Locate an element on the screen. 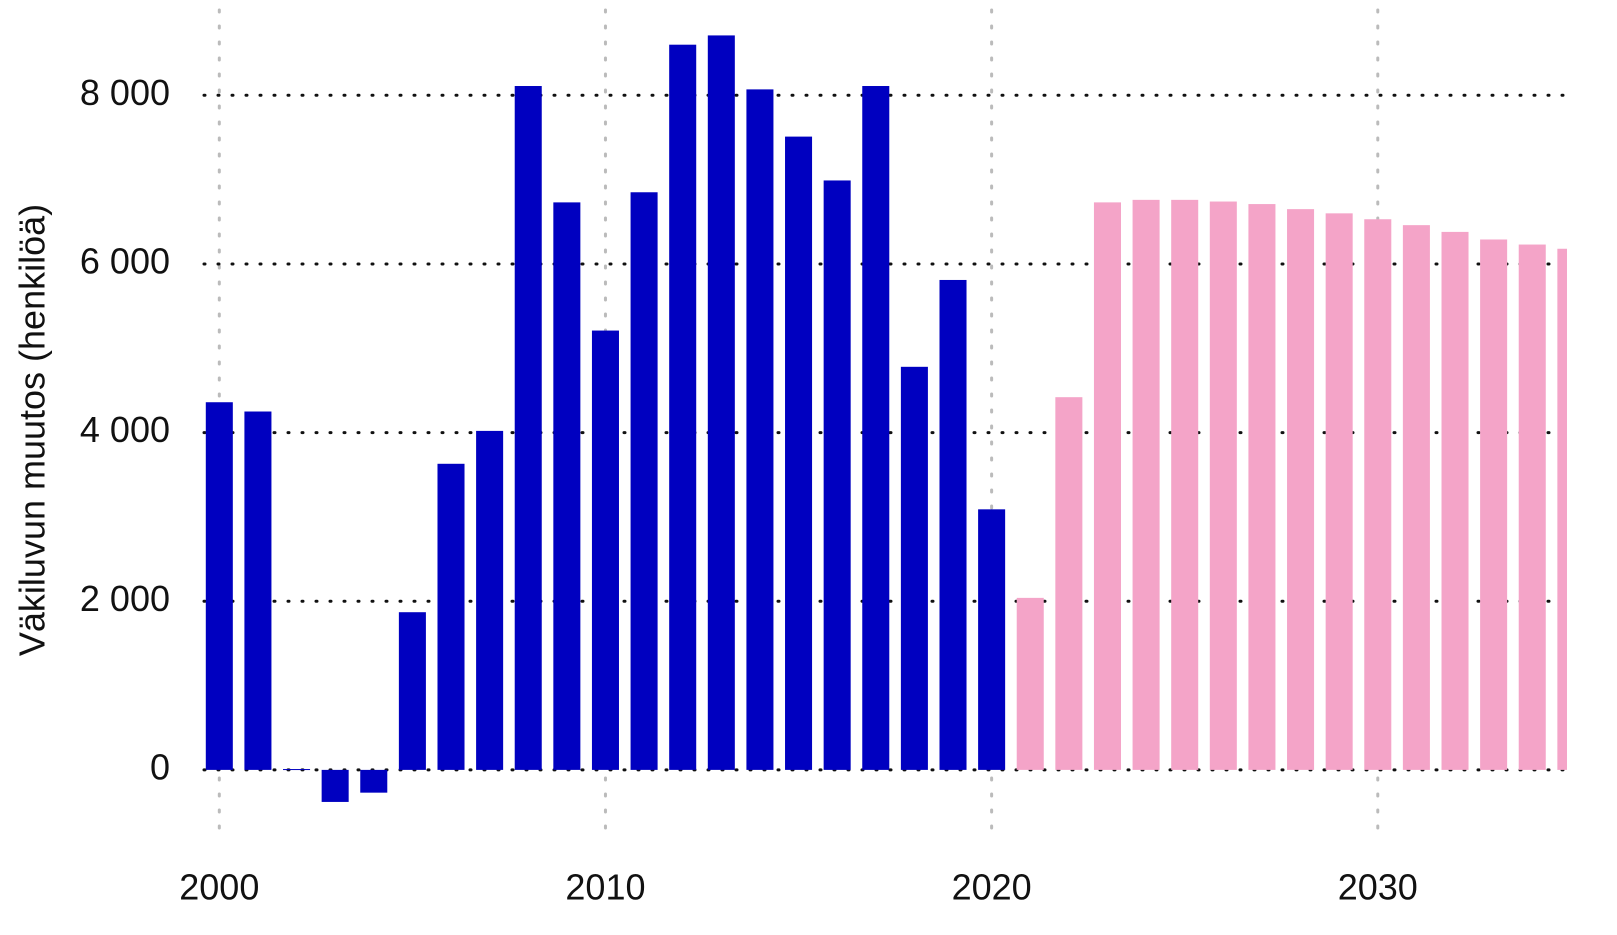 The width and height of the screenshot is (1617, 935). y-axis-label: Väkiluvun muutos (henkilöä) is located at coordinates (32, 430).